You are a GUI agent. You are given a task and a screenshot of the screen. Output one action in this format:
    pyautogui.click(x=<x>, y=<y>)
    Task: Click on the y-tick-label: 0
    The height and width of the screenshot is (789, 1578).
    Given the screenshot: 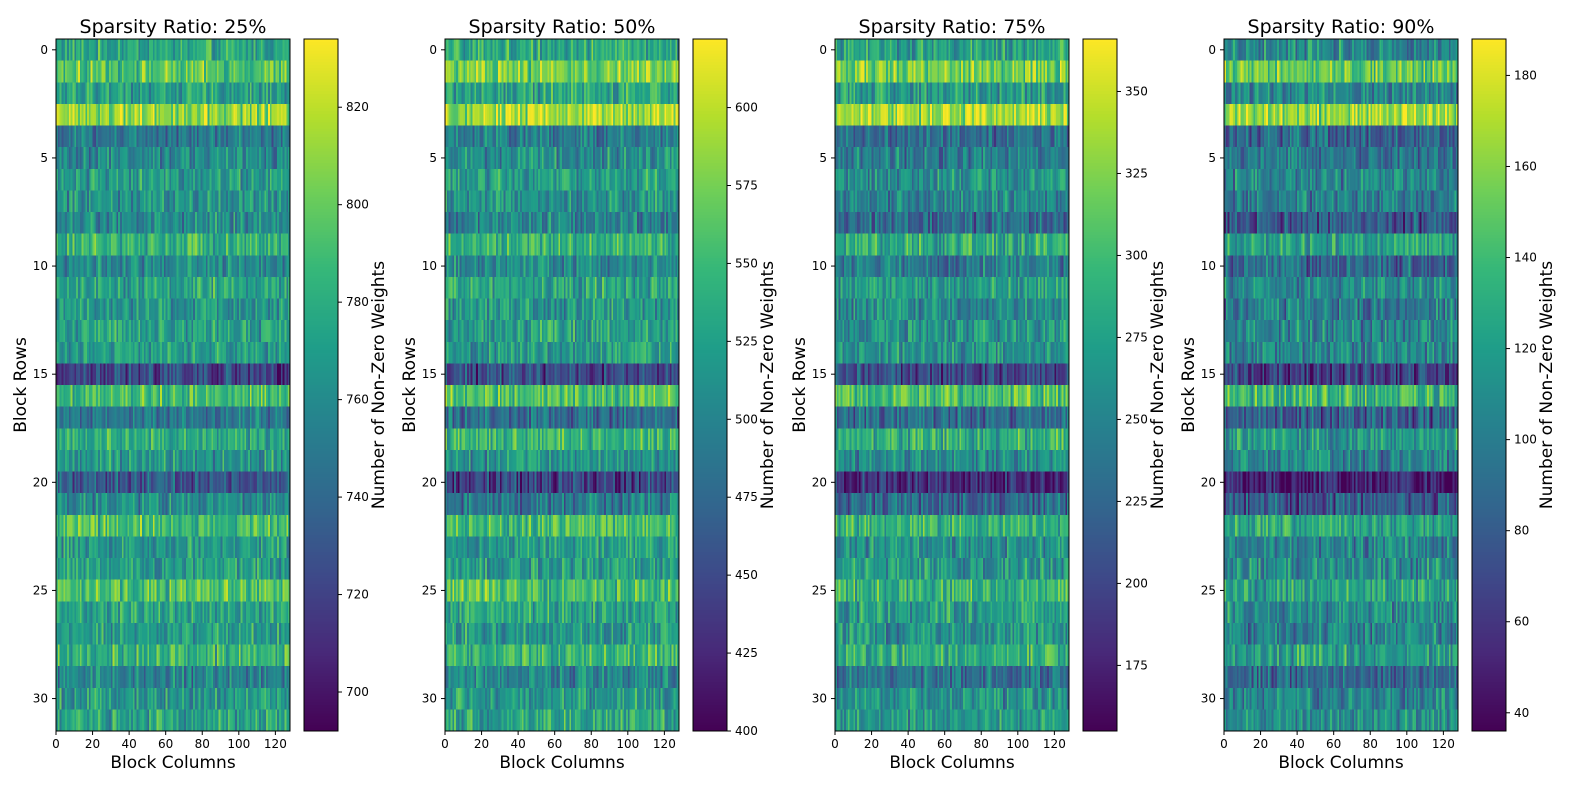 What is the action you would take?
    pyautogui.click(x=44, y=50)
    